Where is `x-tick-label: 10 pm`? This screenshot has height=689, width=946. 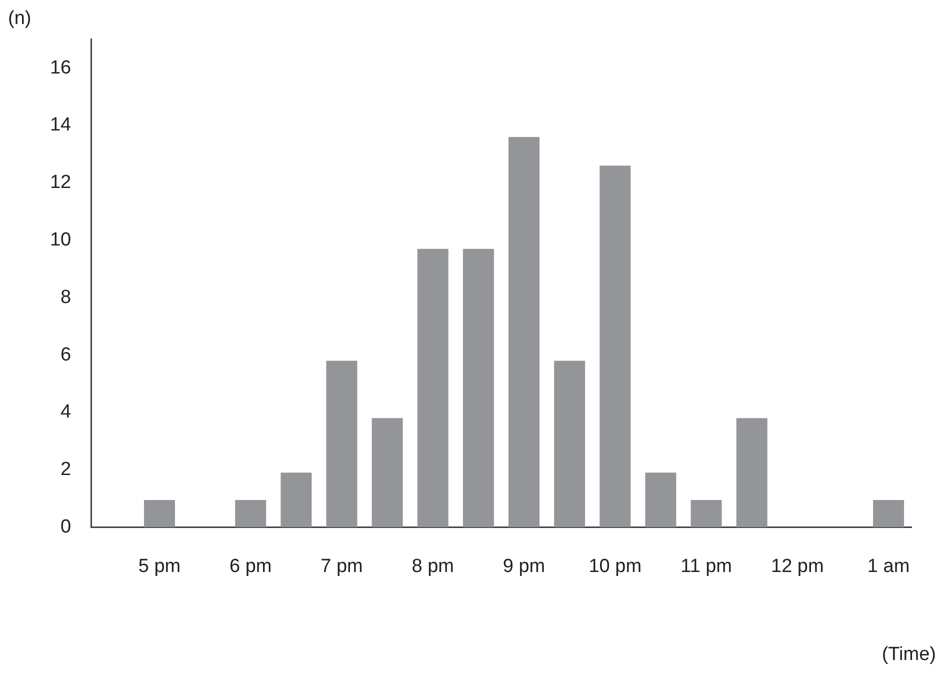
x-tick-label: 10 pm is located at coordinates (615, 566).